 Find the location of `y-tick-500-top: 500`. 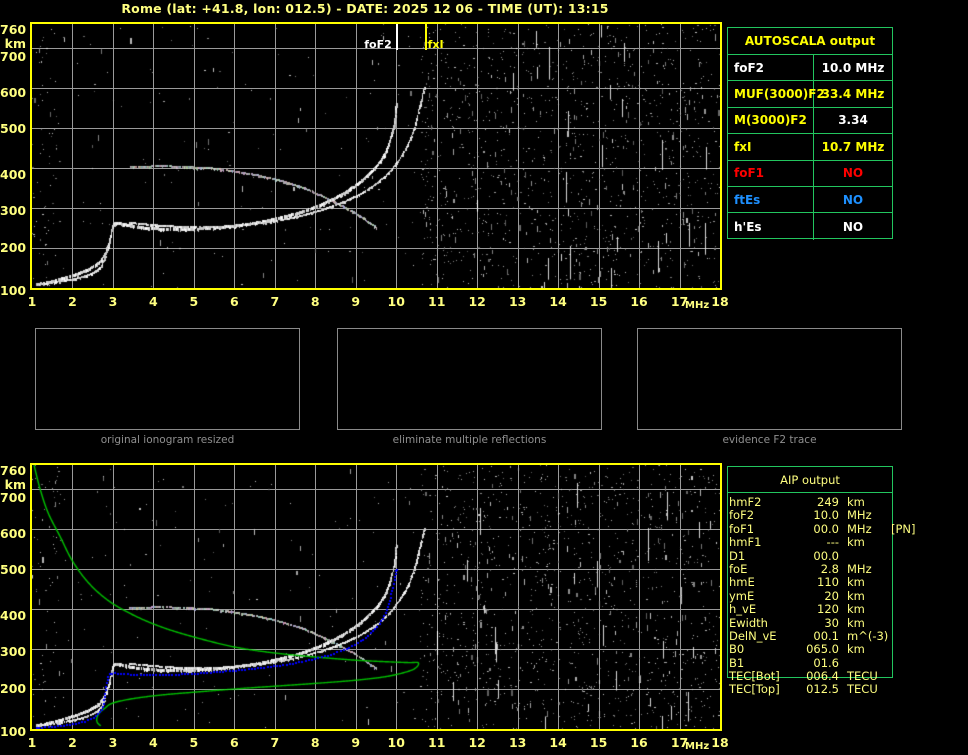

y-tick-500-top: 500 is located at coordinates (13, 128).